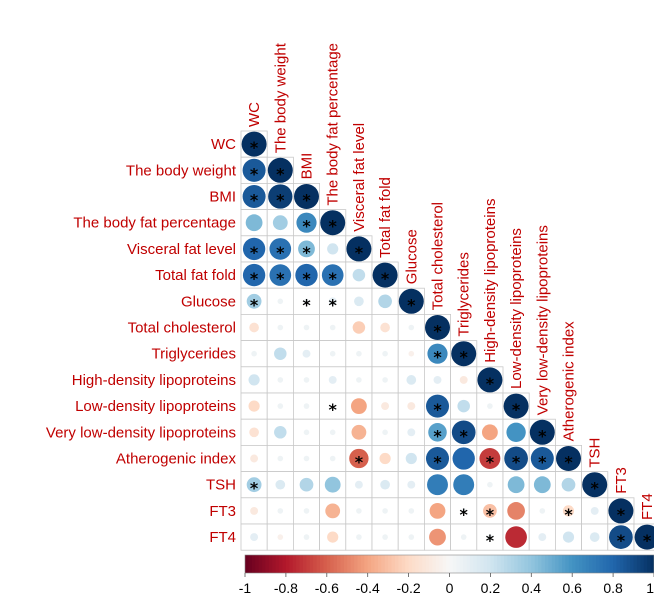  I want to click on row-label: Total fat fold, so click(195, 275).